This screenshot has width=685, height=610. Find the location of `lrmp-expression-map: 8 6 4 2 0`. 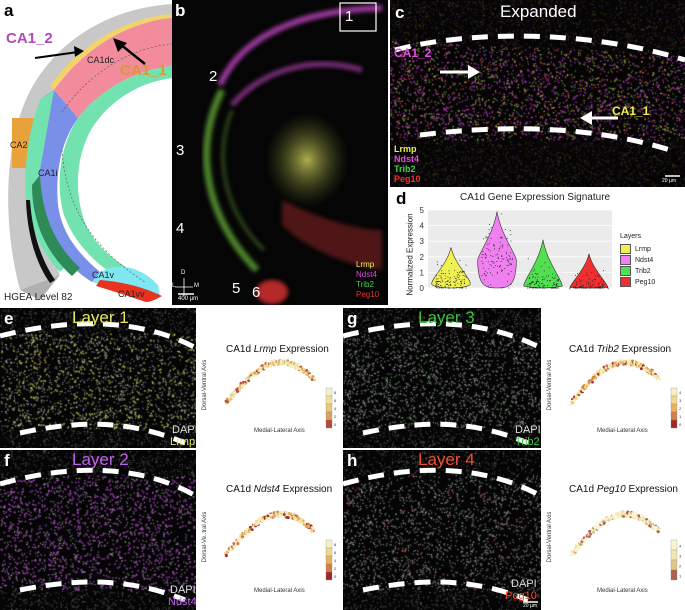

lrmp-expression-map: 8 6 4 2 0 is located at coordinates (280, 394).